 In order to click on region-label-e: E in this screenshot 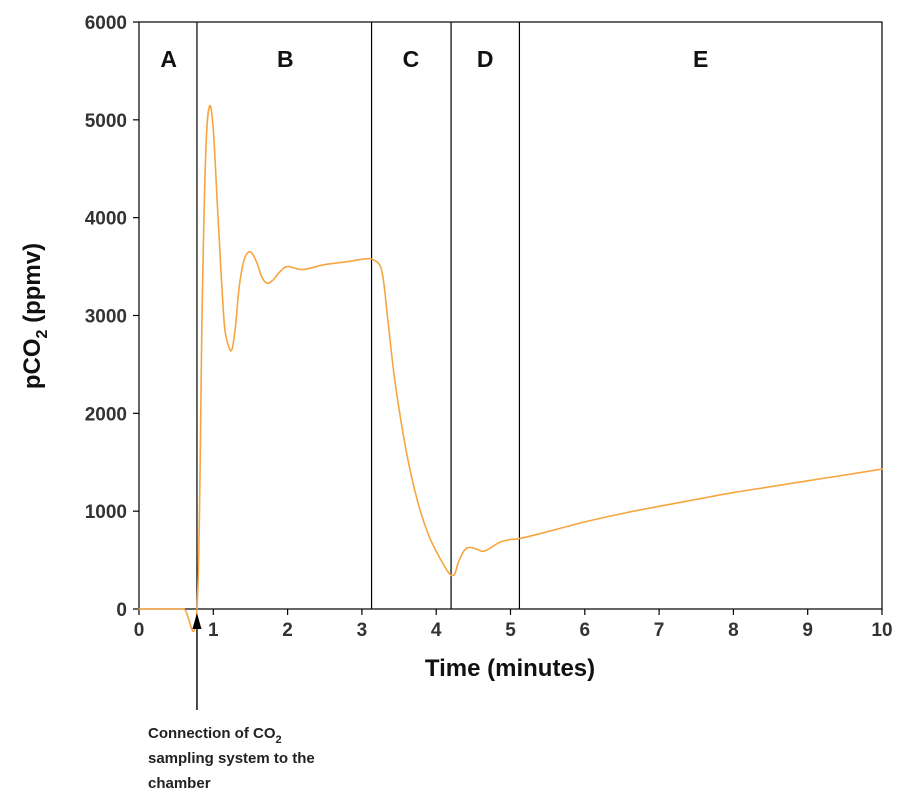, I will do `click(700, 59)`.